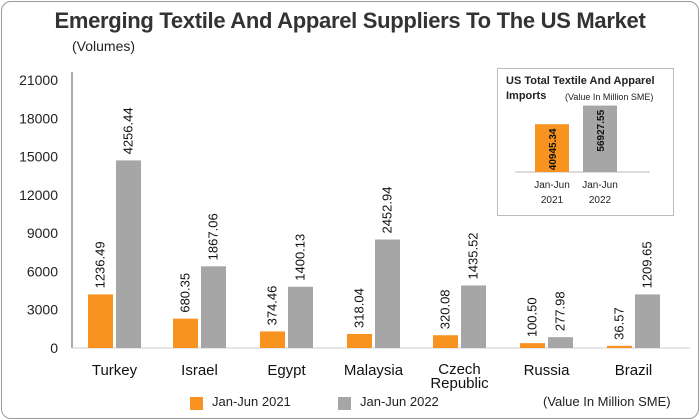  Describe the element at coordinates (42, 271) in the screenshot. I see `y-tick-label-2: 6000` at that location.